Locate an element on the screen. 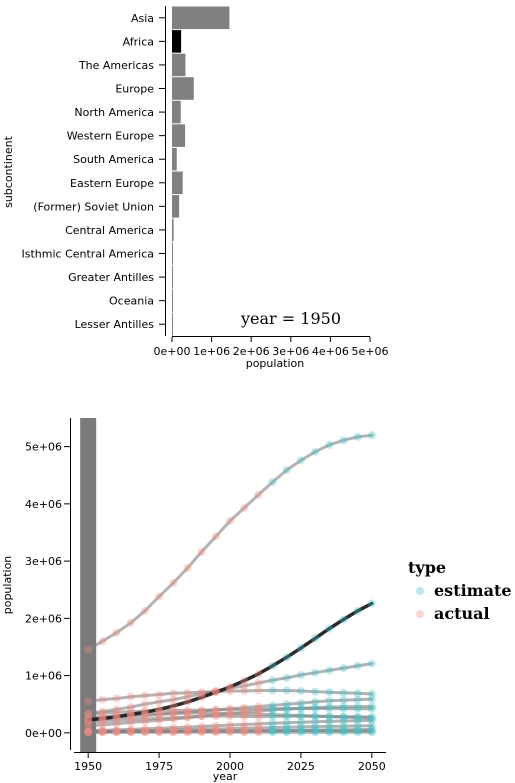 Image resolution: width=515 pixels, height=783 pixels. point-lesser-antilles-2010 is located at coordinates (258, 732).